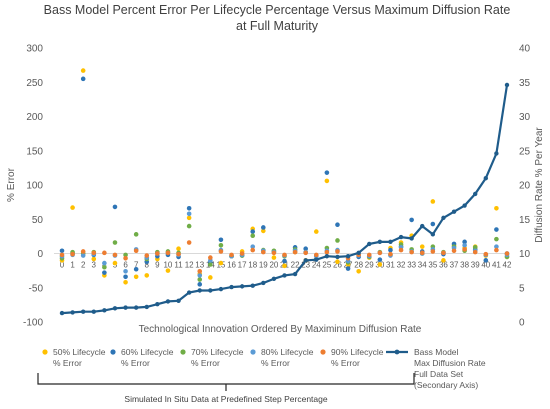  Describe the element at coordinates (525, 117) in the screenshot. I see `y2-tick-label: 30` at that location.